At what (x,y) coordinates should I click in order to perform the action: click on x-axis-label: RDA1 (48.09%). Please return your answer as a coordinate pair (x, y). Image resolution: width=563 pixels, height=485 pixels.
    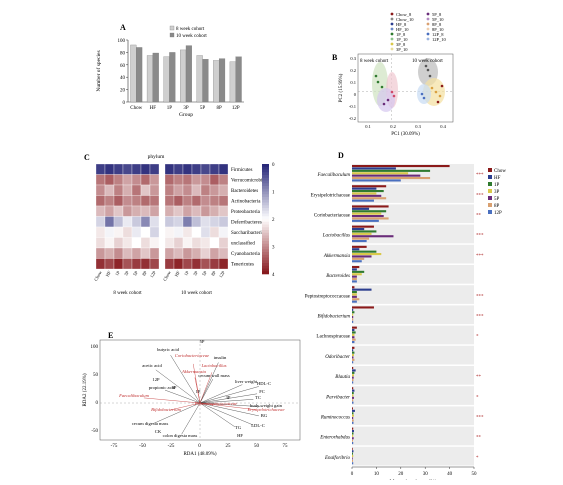
    Looking at the image, I should click on (199, 454).